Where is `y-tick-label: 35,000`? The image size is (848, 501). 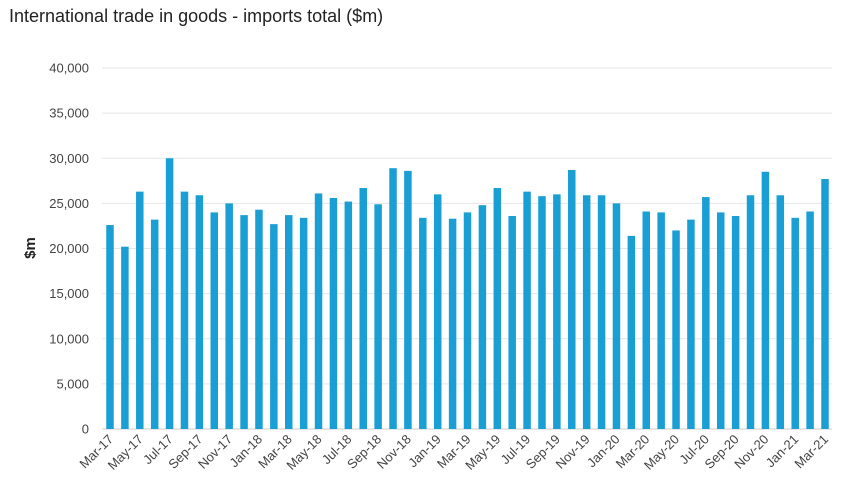 y-tick-label: 35,000 is located at coordinates (69, 113).